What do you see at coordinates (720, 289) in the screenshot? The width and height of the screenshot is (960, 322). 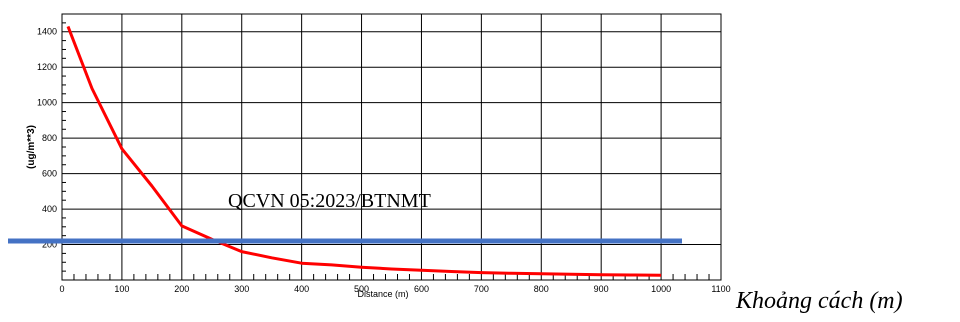 I see `x-tick-label: 1100` at bounding box center [720, 289].